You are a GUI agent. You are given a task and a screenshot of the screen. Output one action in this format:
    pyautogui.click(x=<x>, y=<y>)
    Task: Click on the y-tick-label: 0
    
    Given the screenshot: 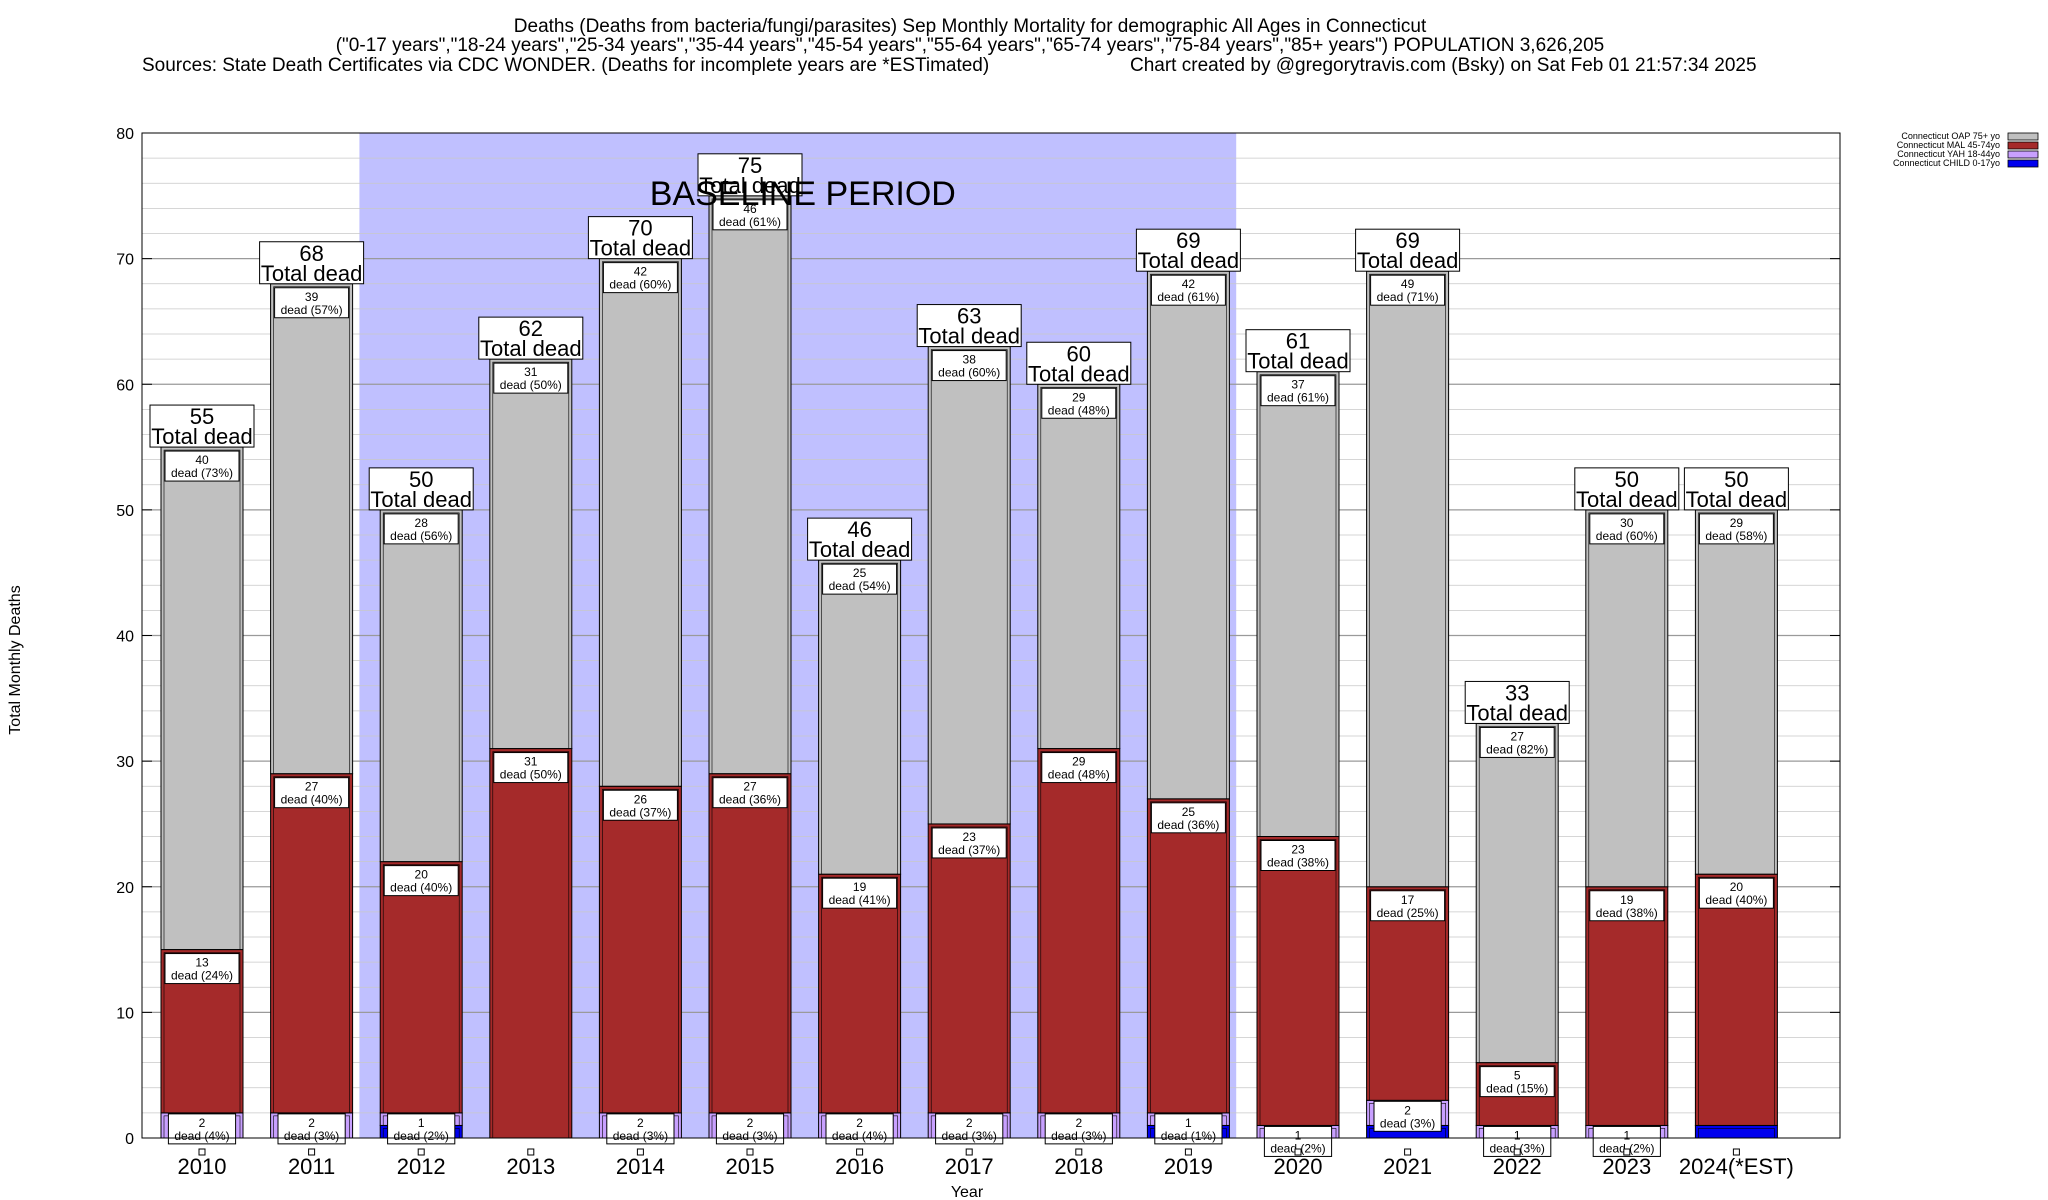 What is the action you would take?
    pyautogui.click(x=129, y=1139)
    